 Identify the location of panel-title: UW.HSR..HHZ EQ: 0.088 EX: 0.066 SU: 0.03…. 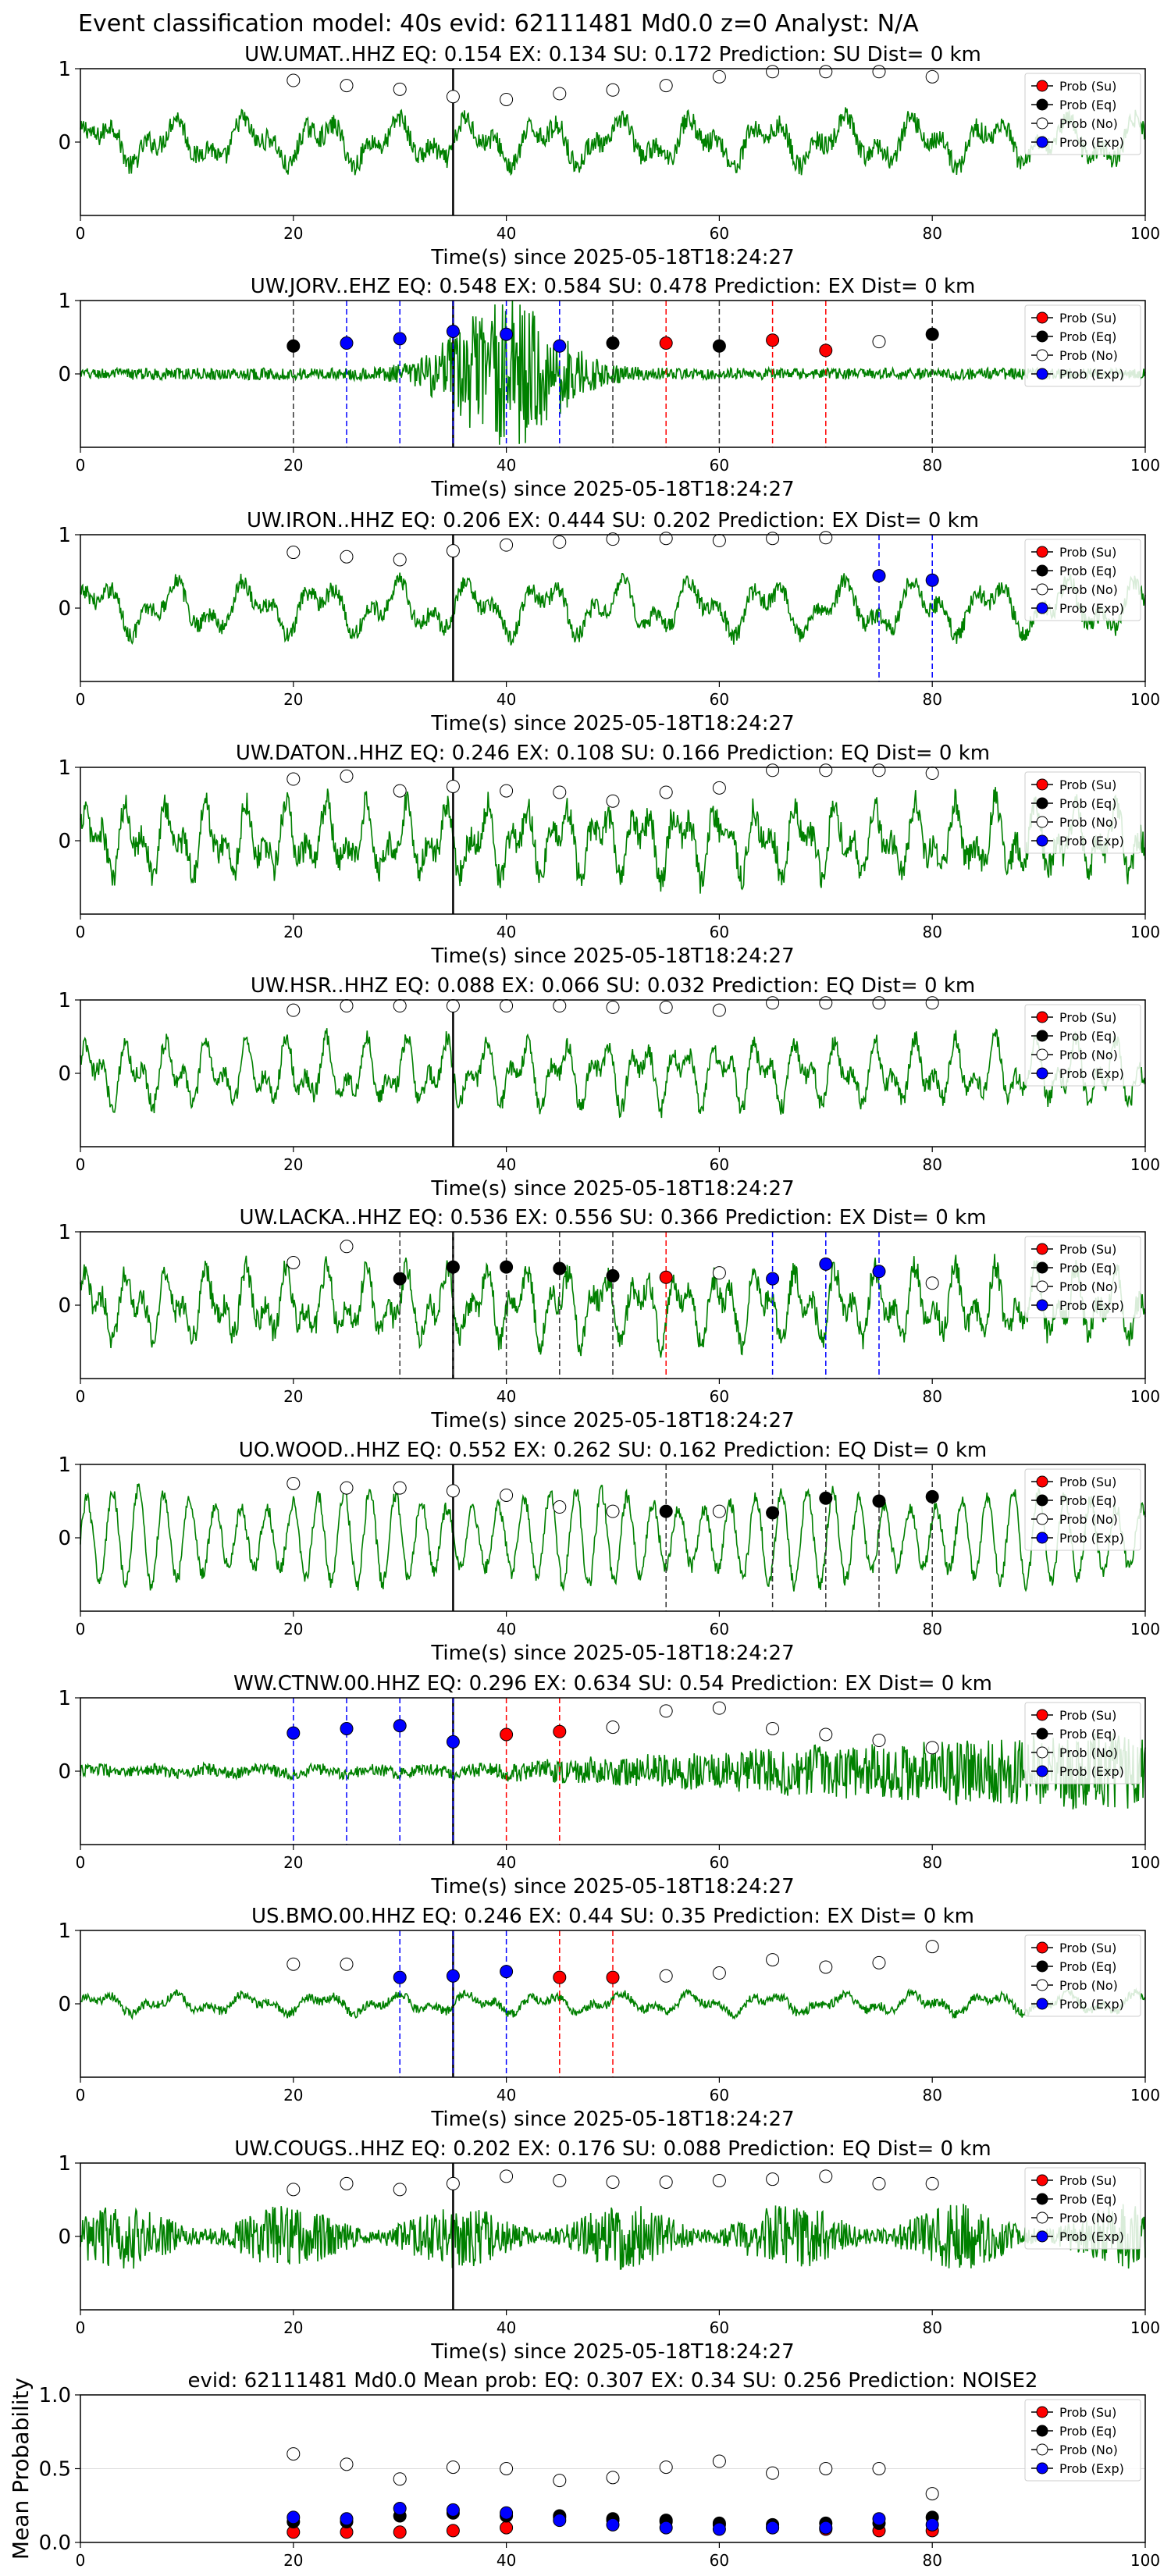
(613, 986).